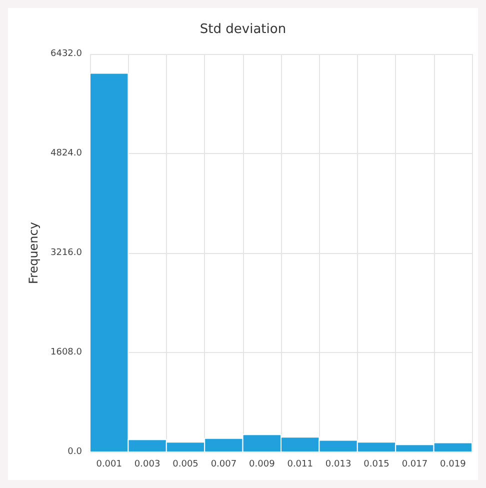  What do you see at coordinates (66, 153) in the screenshot?
I see `y-tick-label: 4824.0` at bounding box center [66, 153].